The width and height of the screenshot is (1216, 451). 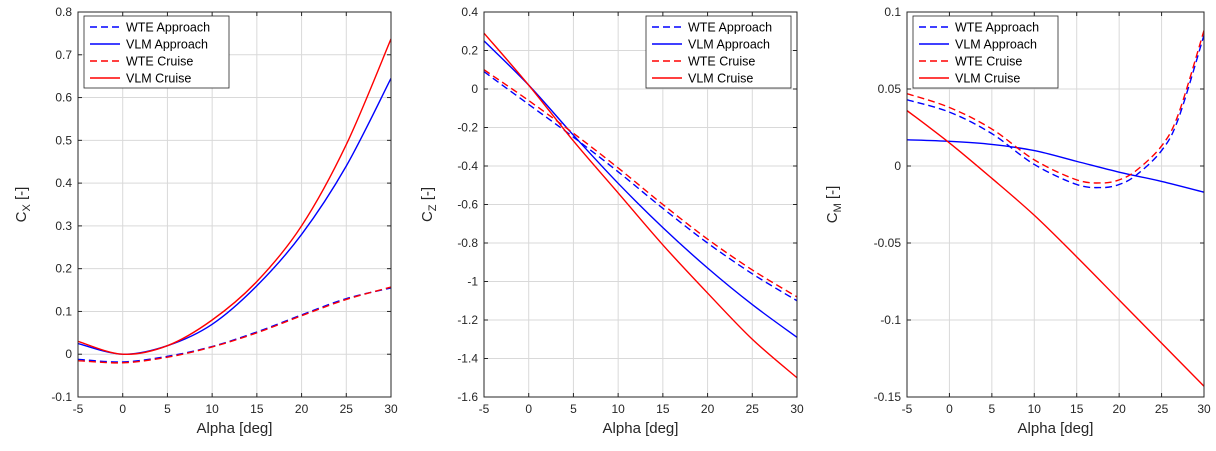 I want to click on y-tick-label: 0.7, so click(x=63, y=55).